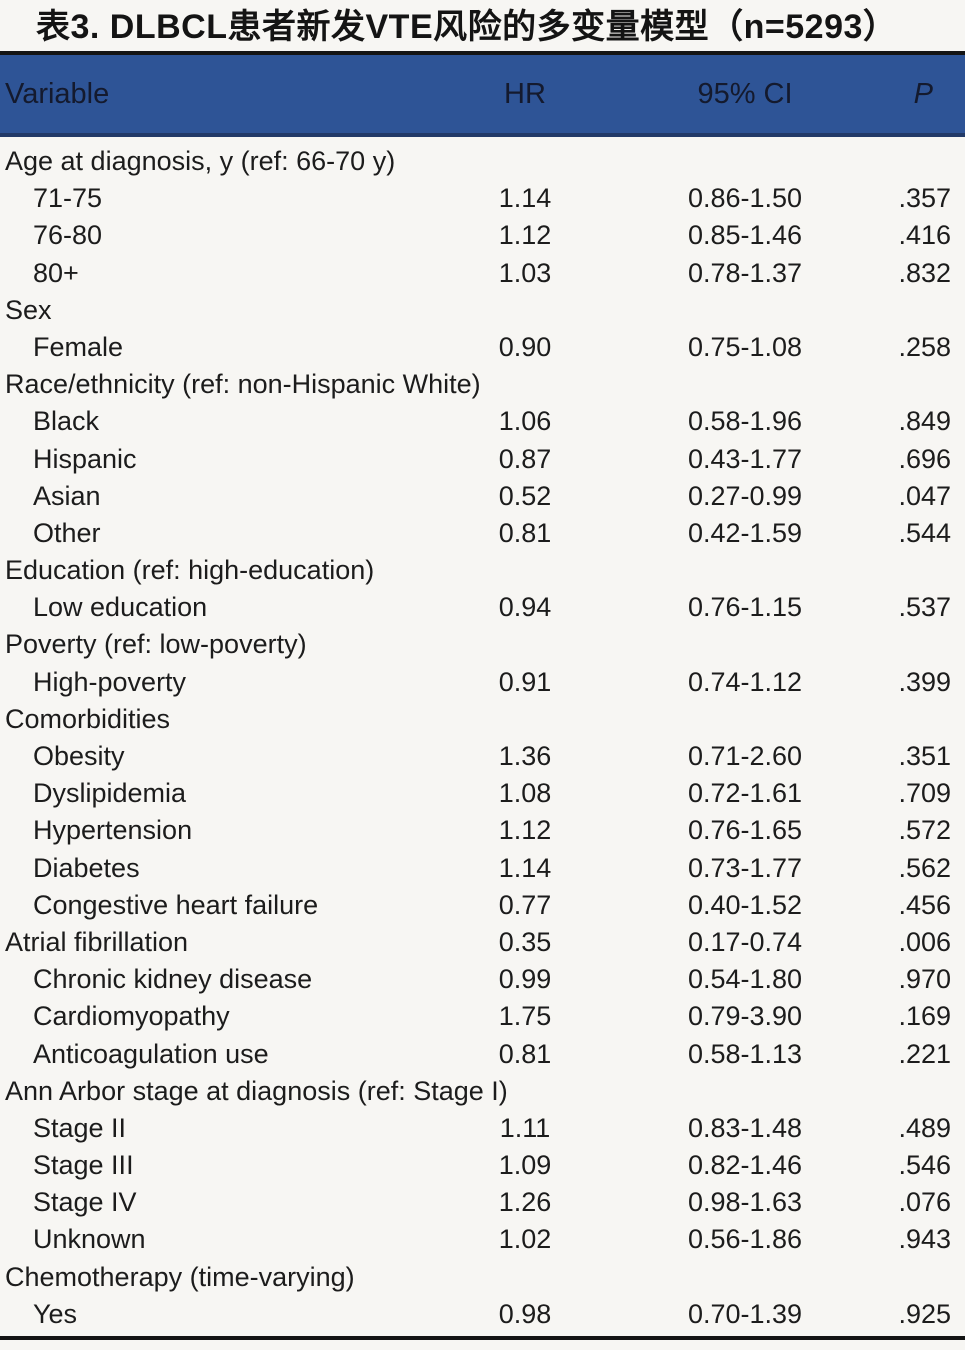  I want to click on hr-cell: 0.87, so click(525, 458).